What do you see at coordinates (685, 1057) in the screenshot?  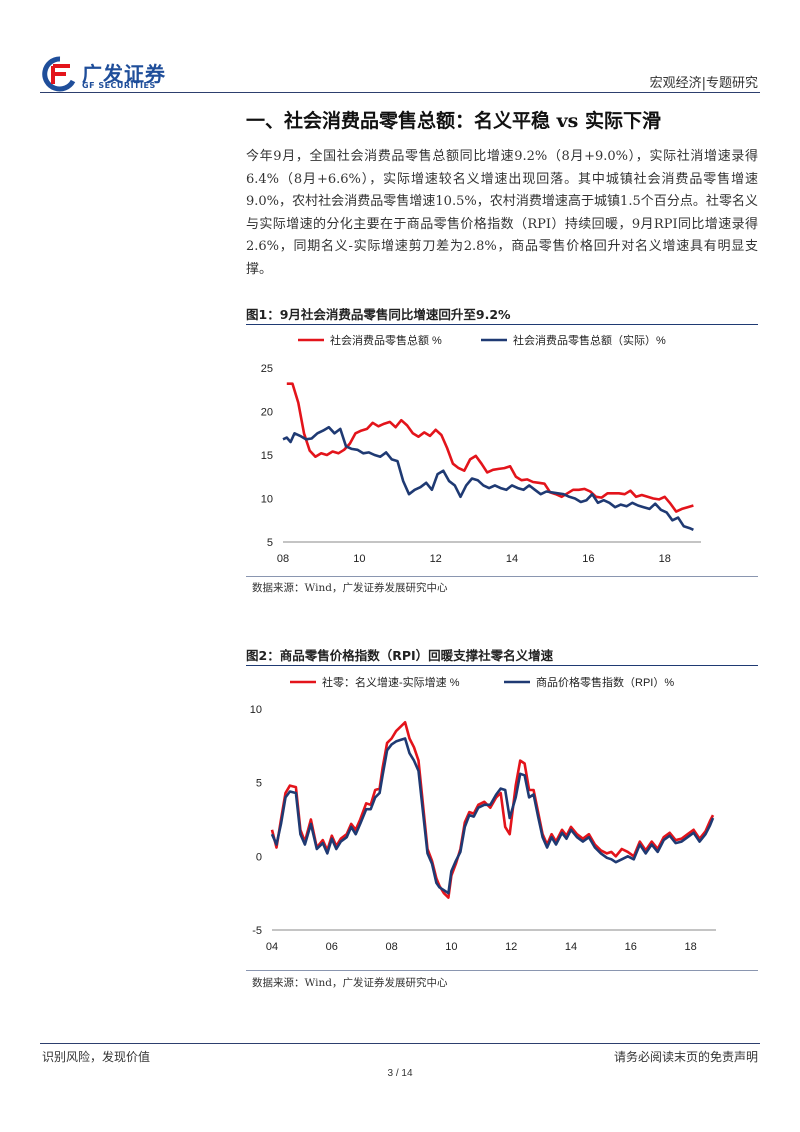 I see `footer-disclaimer: 请务必阅读末页的免责声明` at bounding box center [685, 1057].